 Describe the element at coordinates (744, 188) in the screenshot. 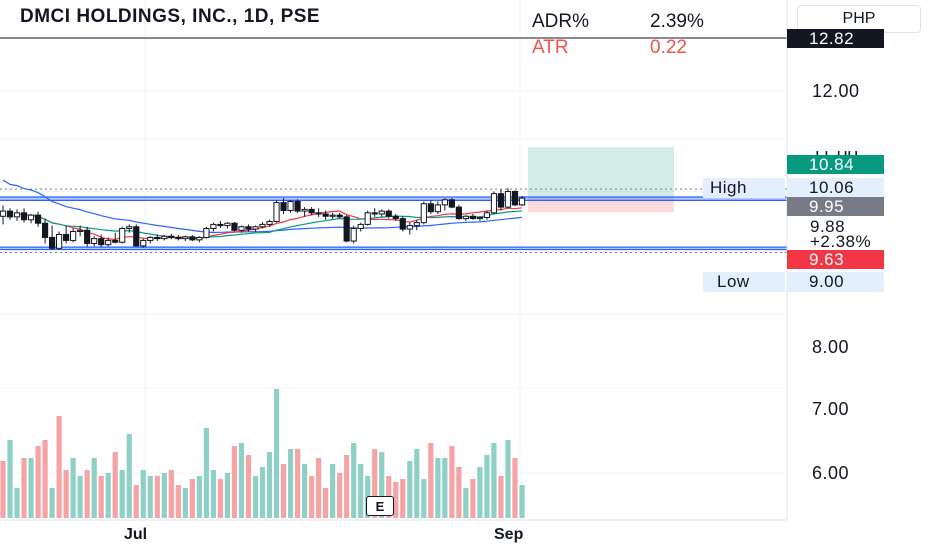

I see `high-label: High` at that location.